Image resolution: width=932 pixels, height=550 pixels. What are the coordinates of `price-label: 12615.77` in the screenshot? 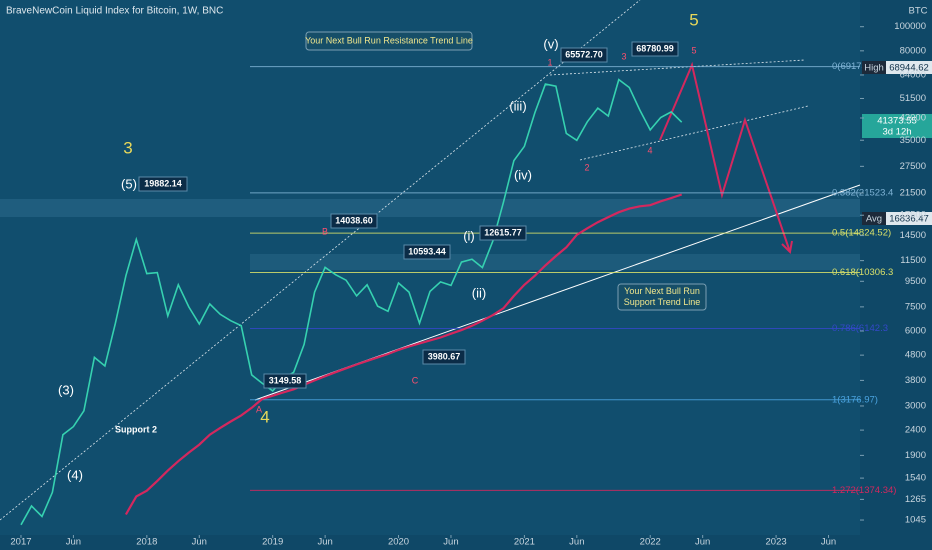 It's located at (503, 232).